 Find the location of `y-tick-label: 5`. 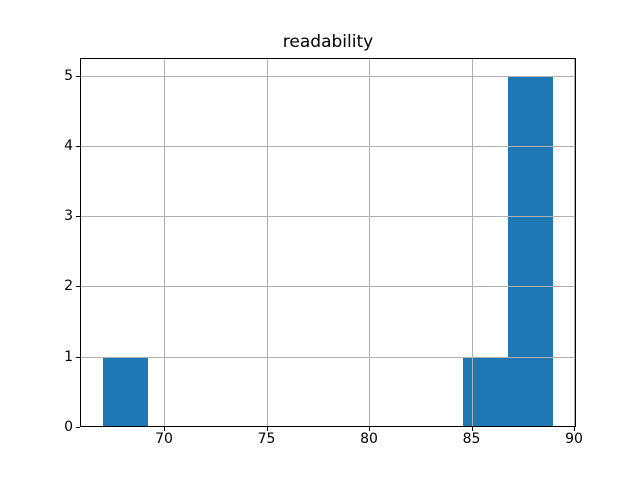

y-tick-label: 5 is located at coordinates (68, 75).